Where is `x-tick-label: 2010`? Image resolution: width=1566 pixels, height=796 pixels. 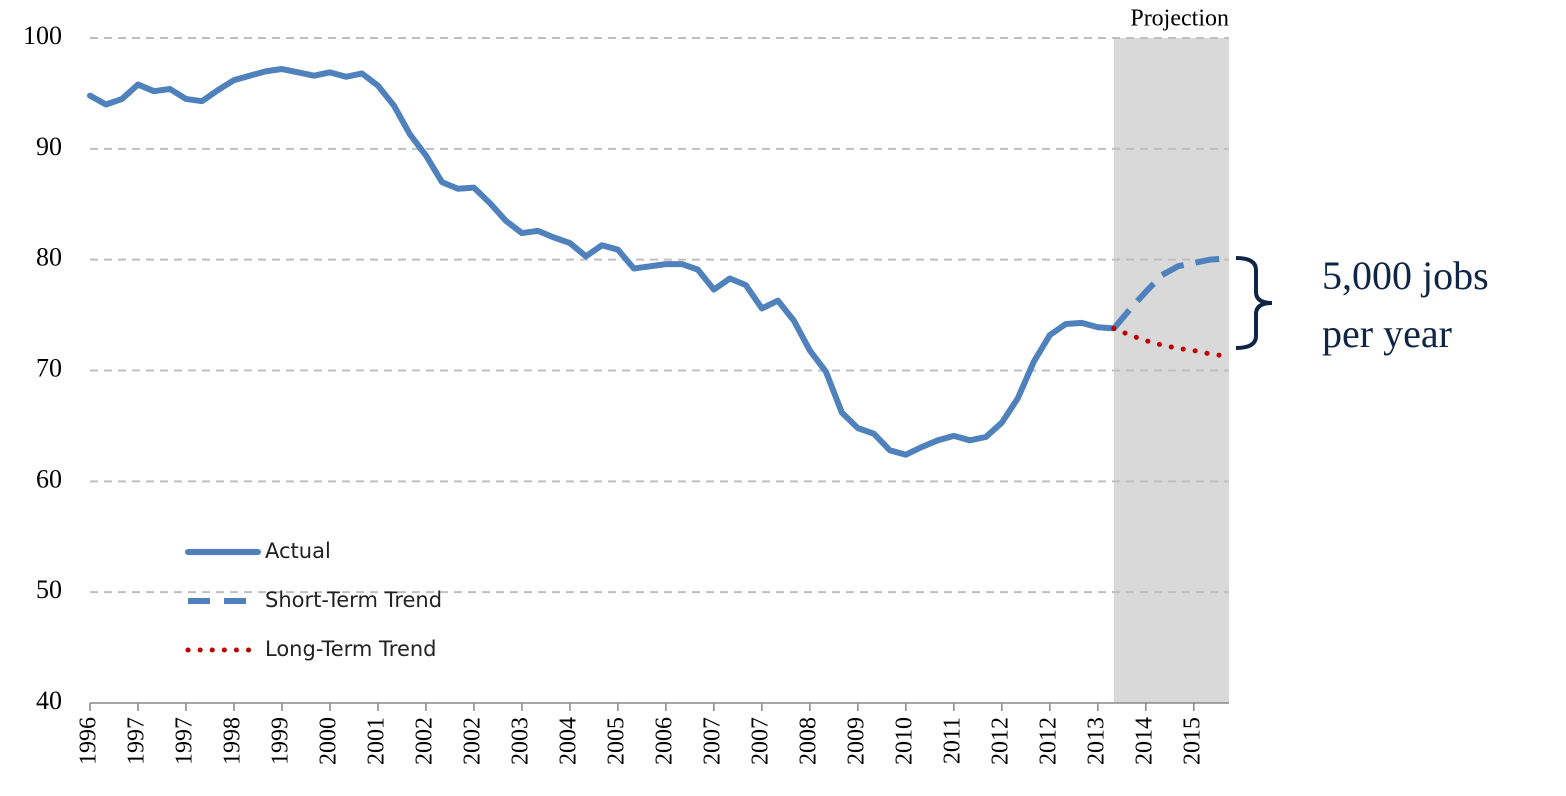 x-tick-label: 2010 is located at coordinates (904, 741).